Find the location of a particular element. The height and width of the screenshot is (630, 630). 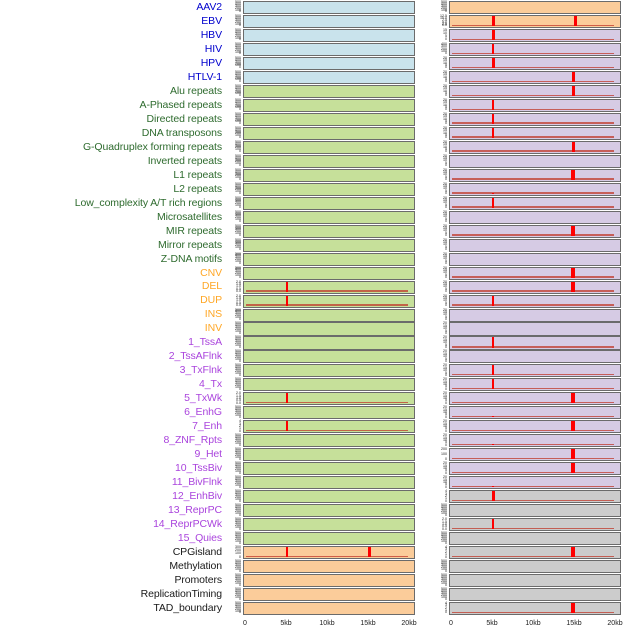

track-label: A-Phased repeats is located at coordinates (181, 104).